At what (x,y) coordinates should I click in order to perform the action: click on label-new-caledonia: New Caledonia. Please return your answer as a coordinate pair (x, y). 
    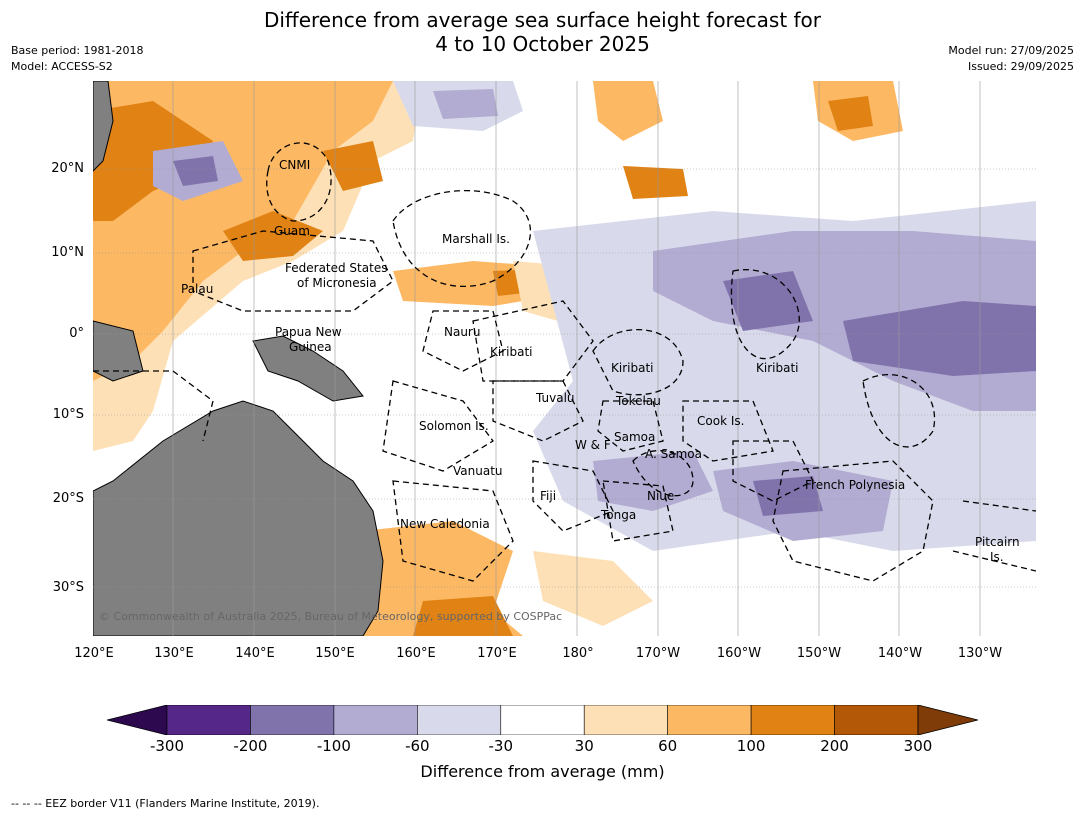
    Looking at the image, I should click on (445, 524).